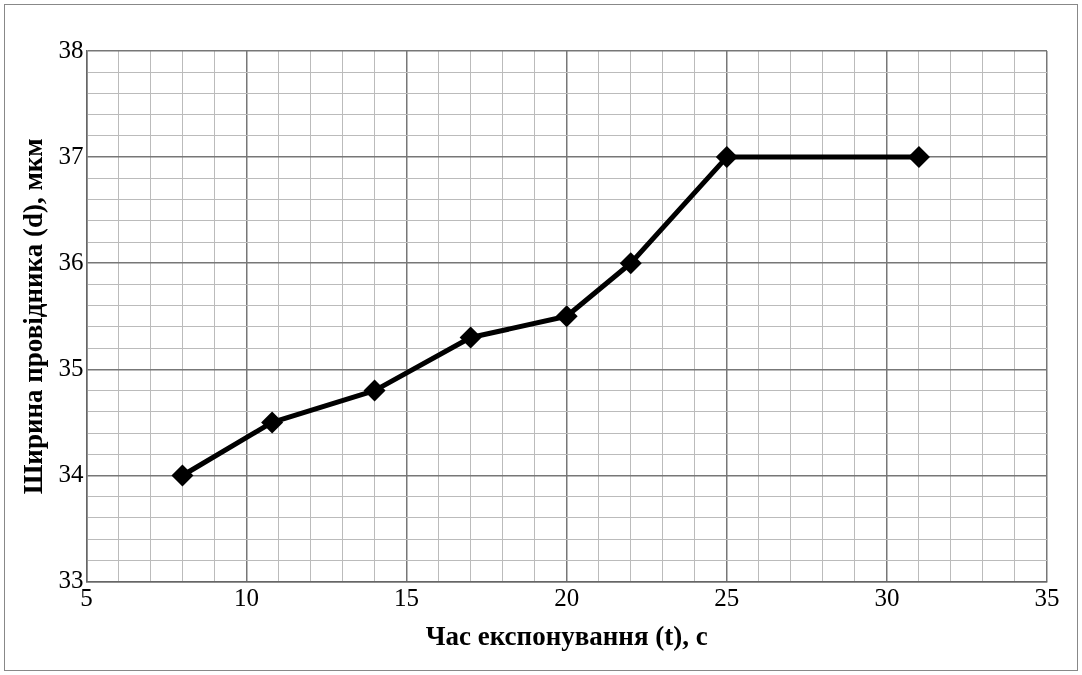 The height and width of the screenshot is (675, 1082). I want to click on x-tick-label: 30, so click(887, 598).